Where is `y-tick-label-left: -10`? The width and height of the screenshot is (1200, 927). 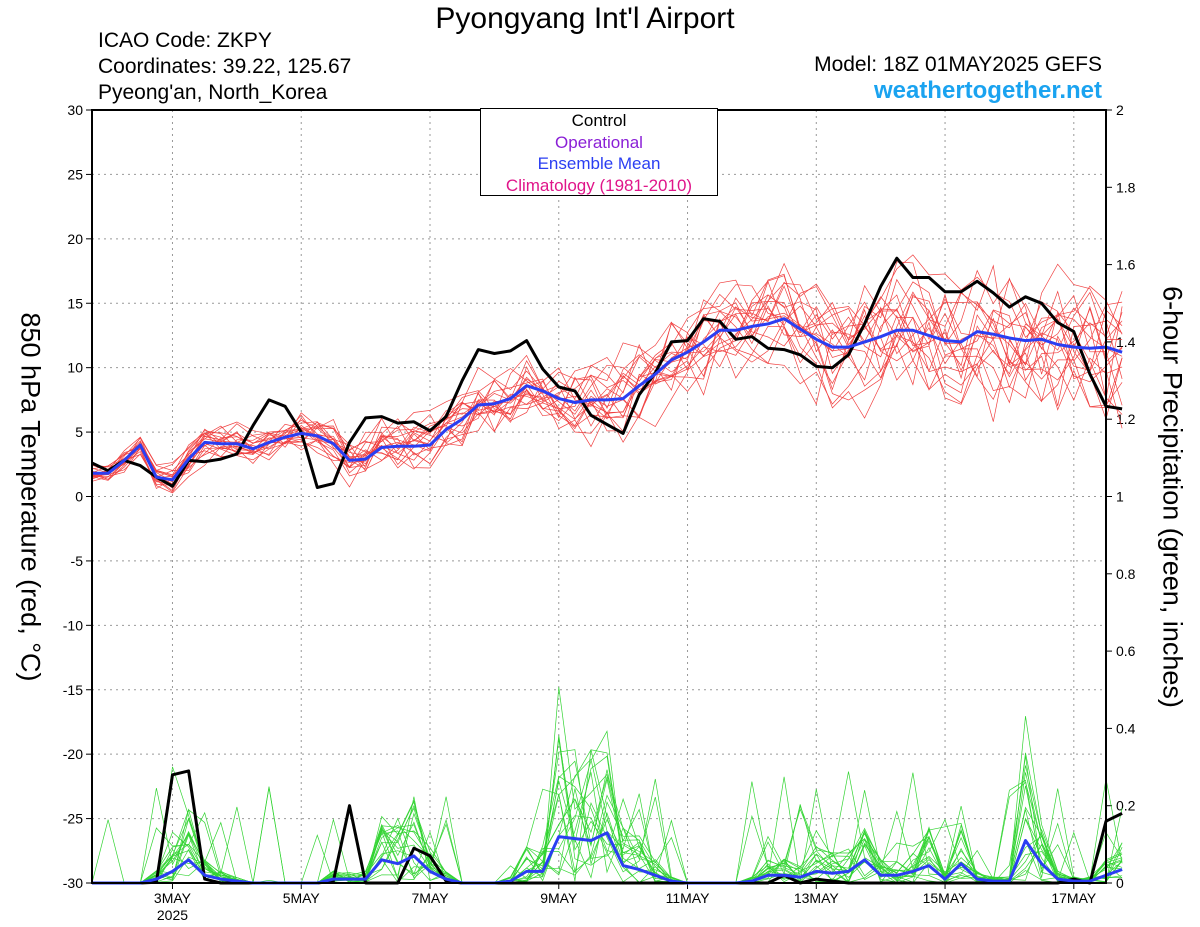
y-tick-label-left: -10 is located at coordinates (73, 625).